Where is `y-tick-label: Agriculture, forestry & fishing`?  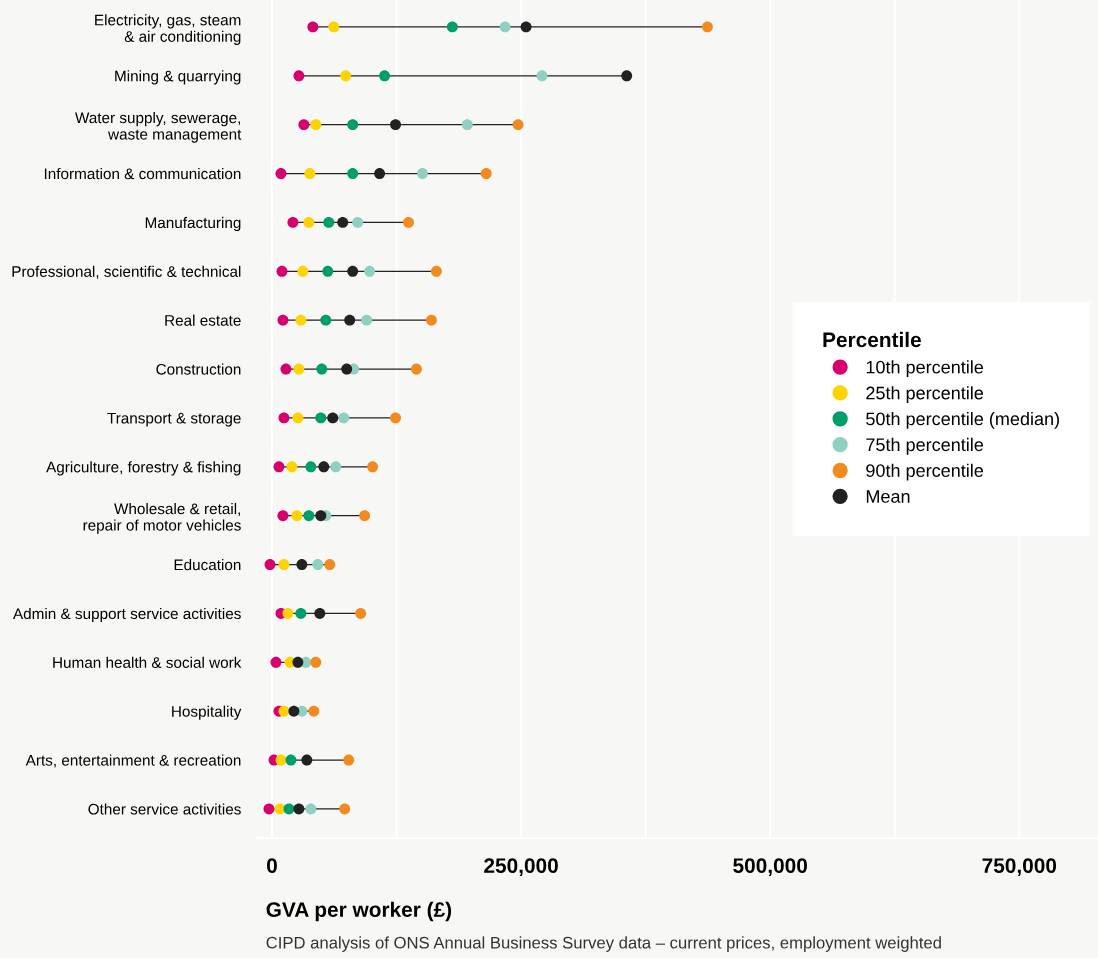
y-tick-label: Agriculture, forestry & fishing is located at coordinates (143, 468).